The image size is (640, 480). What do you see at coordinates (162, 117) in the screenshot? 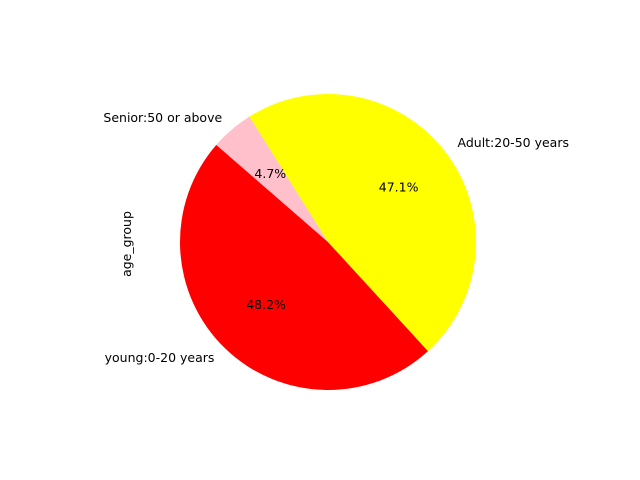
I see `slice-label-2: Senior:50 or above` at bounding box center [162, 117].